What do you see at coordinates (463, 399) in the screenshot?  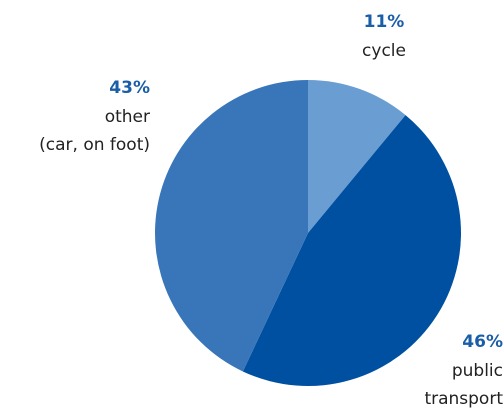 I see `category-label: transport` at bounding box center [463, 399].